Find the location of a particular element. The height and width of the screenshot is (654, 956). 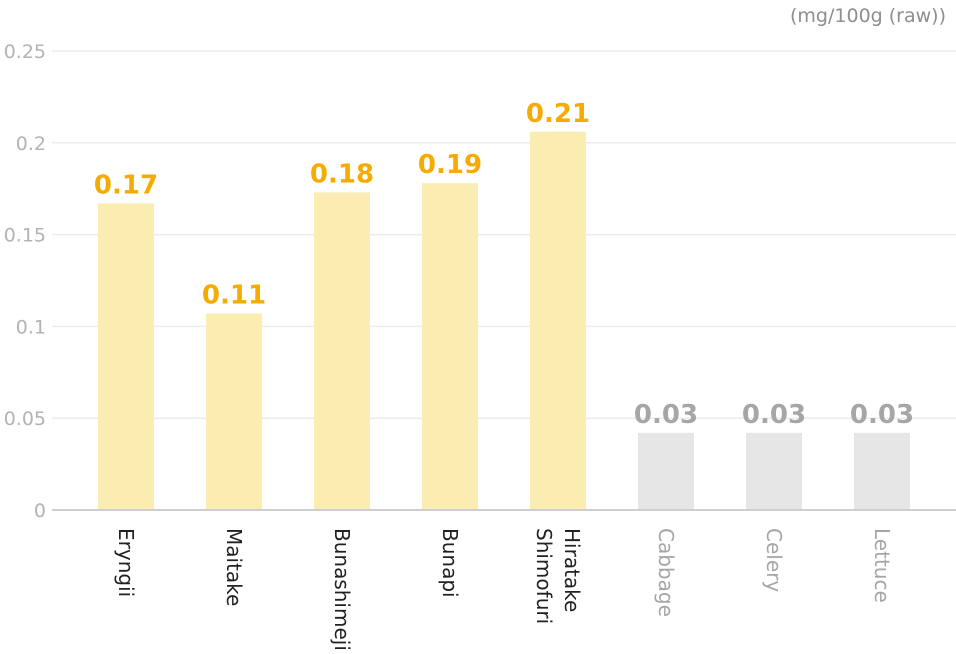

x-tick-label: Cabbage is located at coordinates (666, 572).